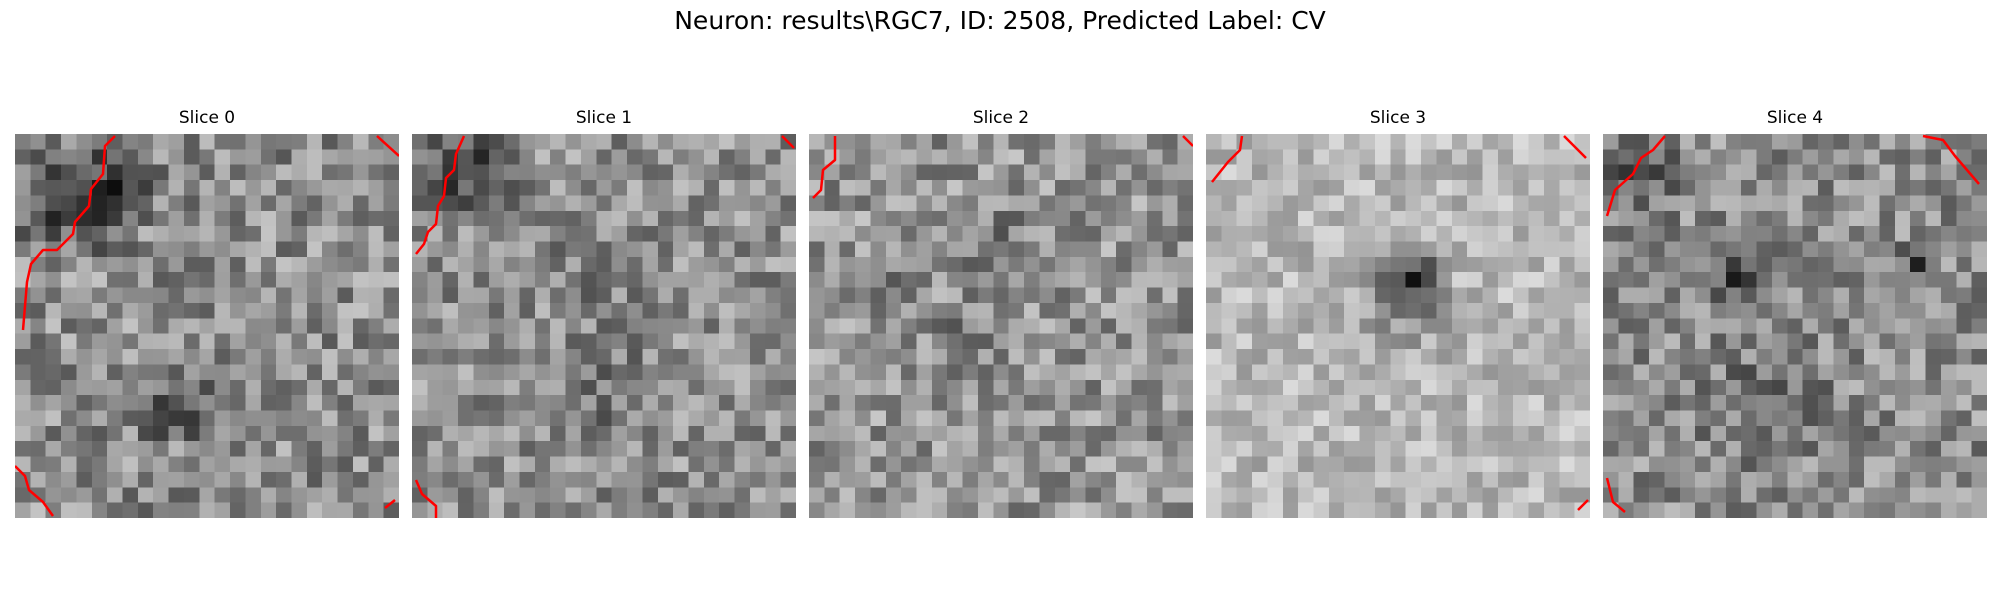  Describe the element at coordinates (1398, 118) in the screenshot. I see `slice-title: Slice 3` at that location.